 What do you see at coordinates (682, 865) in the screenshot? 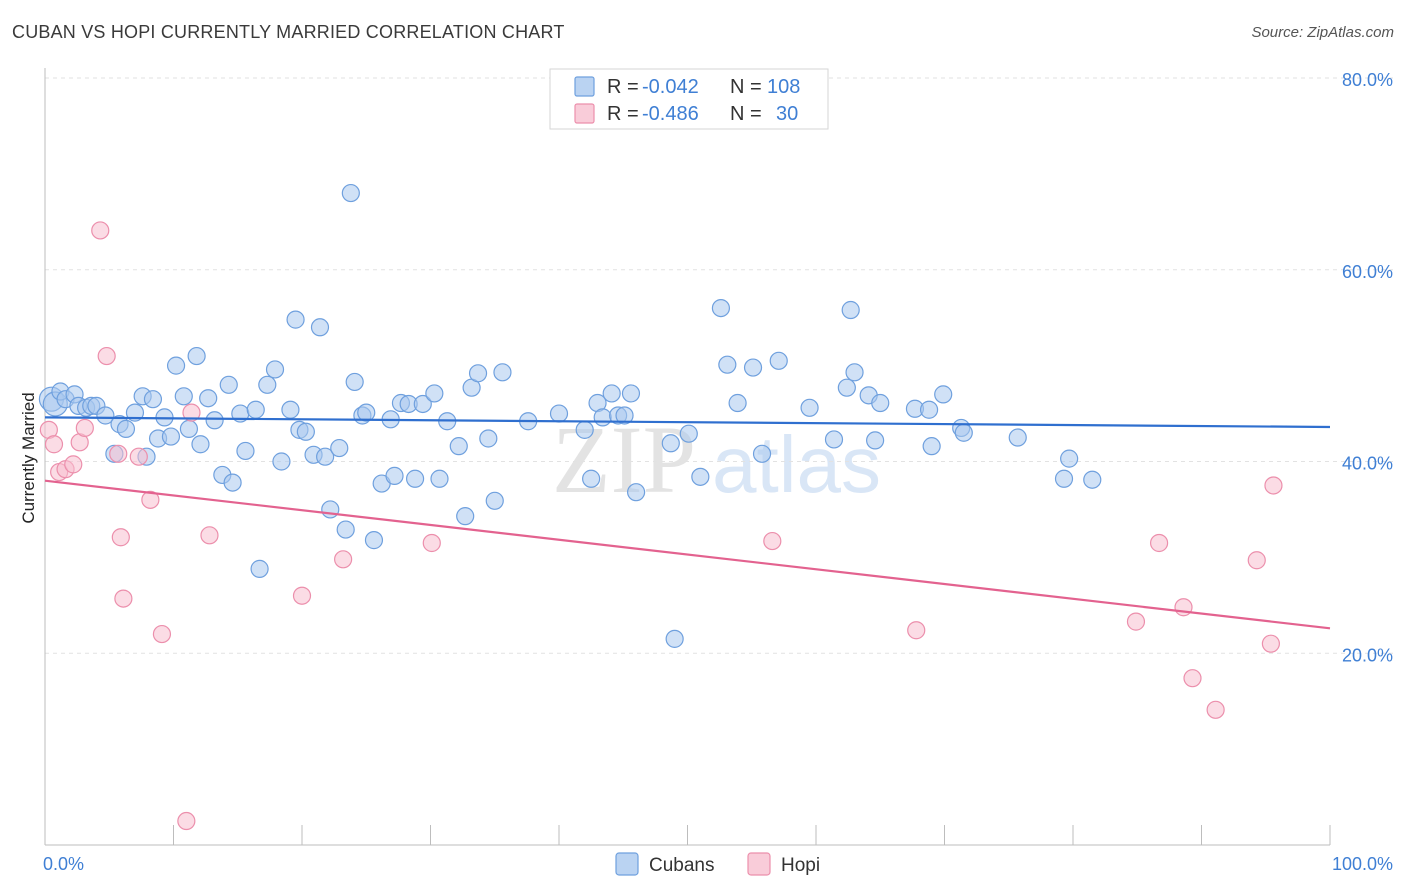
I see `bottom-legend-label-cubans: Cubans` at bounding box center [682, 865].